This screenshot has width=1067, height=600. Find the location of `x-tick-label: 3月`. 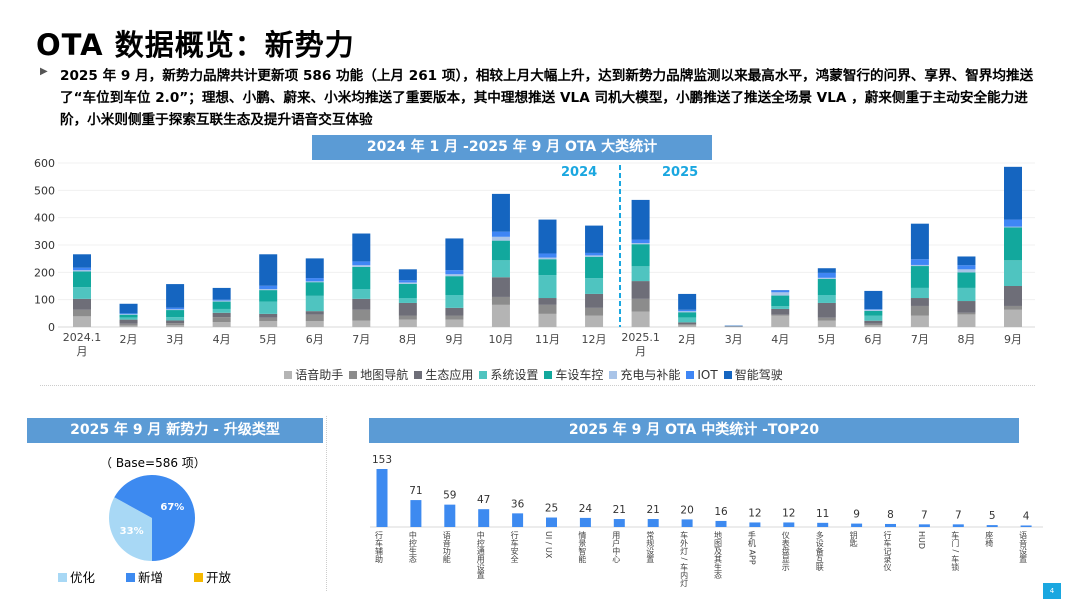

x-tick-label: 3月 is located at coordinates (734, 339).